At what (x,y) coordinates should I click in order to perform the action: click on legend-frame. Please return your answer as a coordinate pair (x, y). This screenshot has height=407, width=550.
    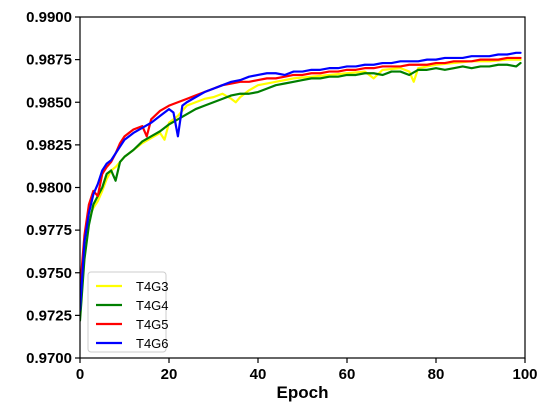
    Looking at the image, I should click on (127, 312).